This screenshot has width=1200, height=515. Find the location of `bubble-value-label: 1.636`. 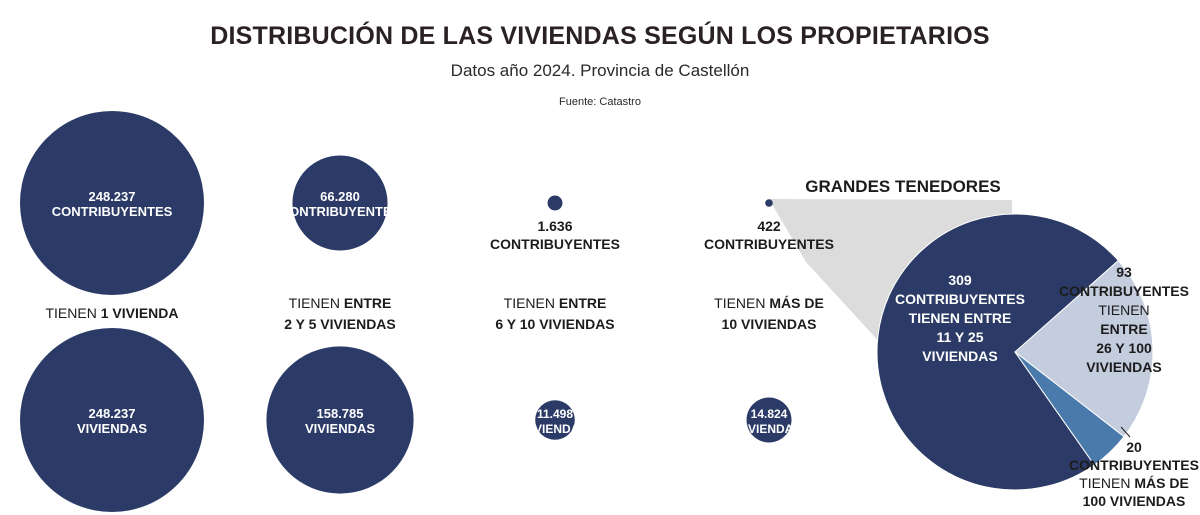

bubble-value-label: 1.636 is located at coordinates (554, 226).